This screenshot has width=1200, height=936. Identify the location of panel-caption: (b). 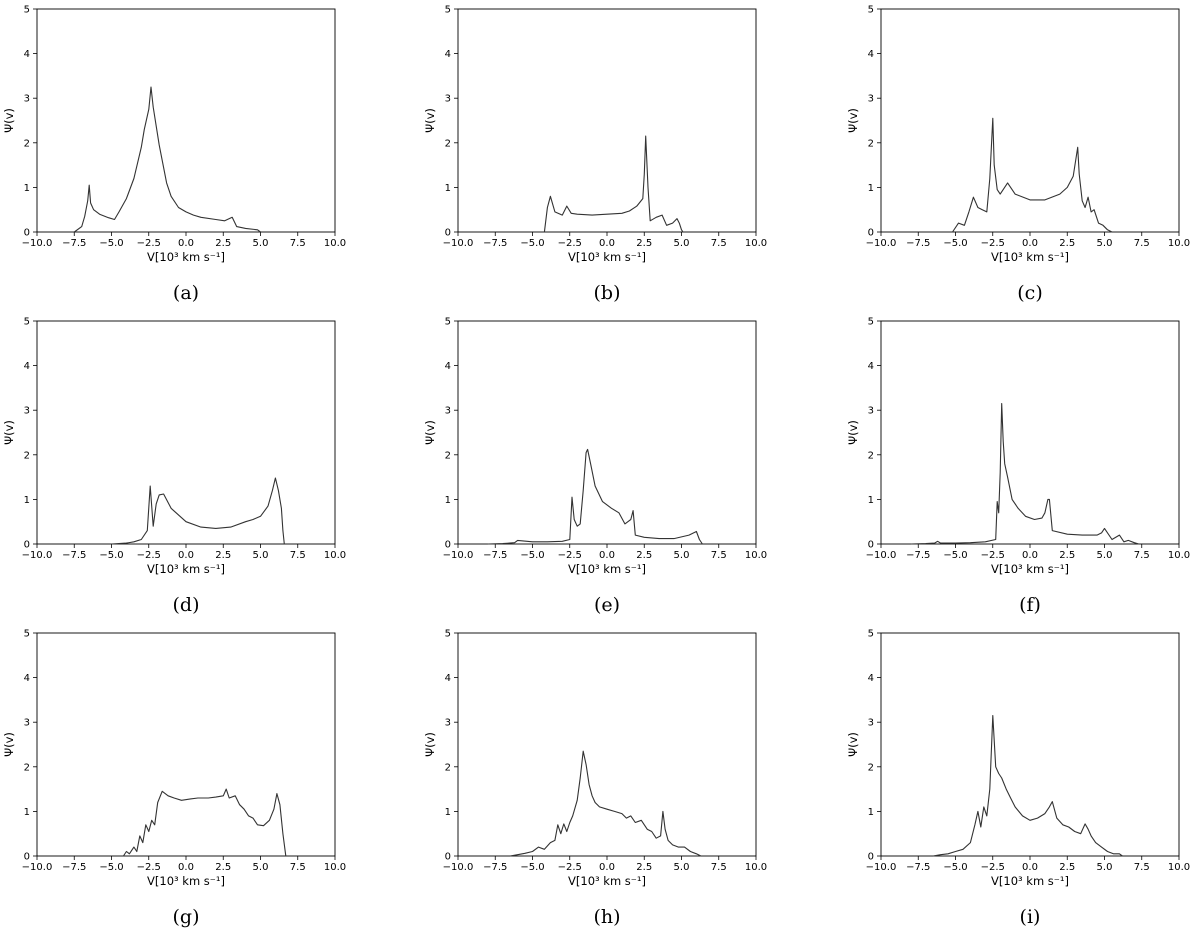
(607, 293).